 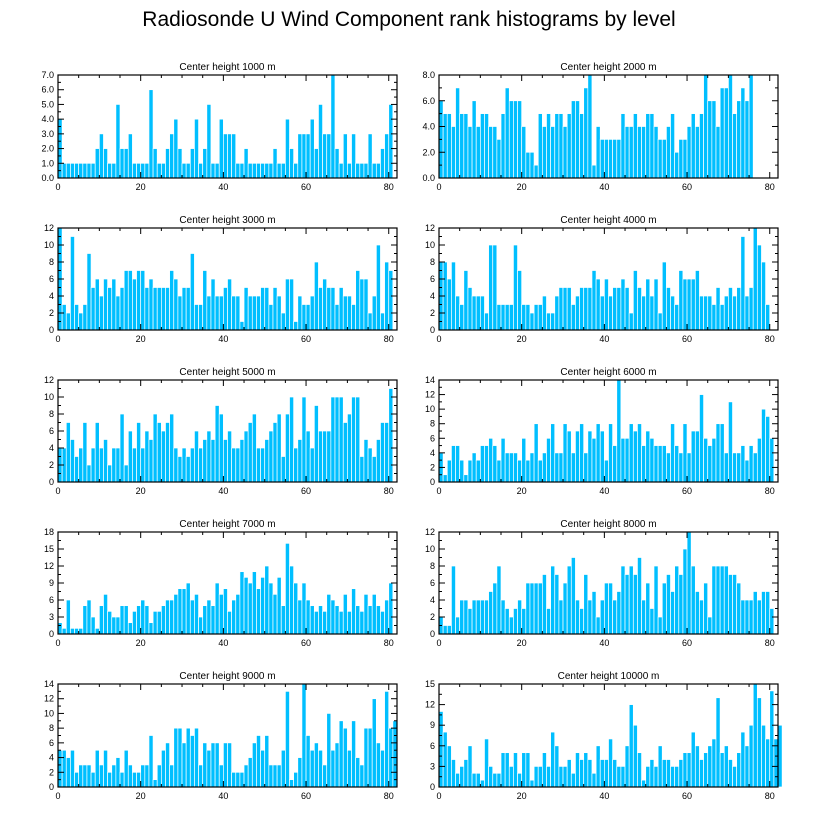 I want to click on y-tick-label: 9, so click(x=51, y=583).